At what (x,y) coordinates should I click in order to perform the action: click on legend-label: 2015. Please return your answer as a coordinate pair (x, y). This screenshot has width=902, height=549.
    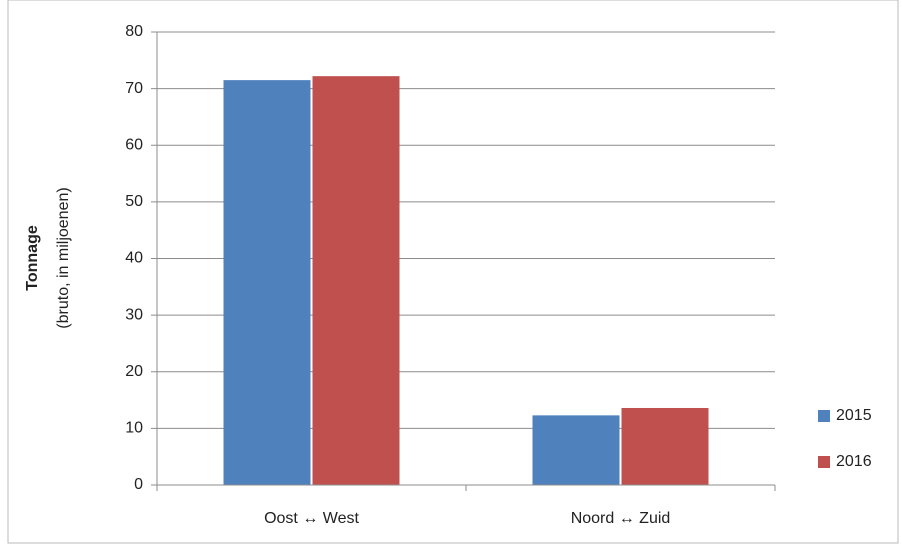
    Looking at the image, I should click on (854, 415).